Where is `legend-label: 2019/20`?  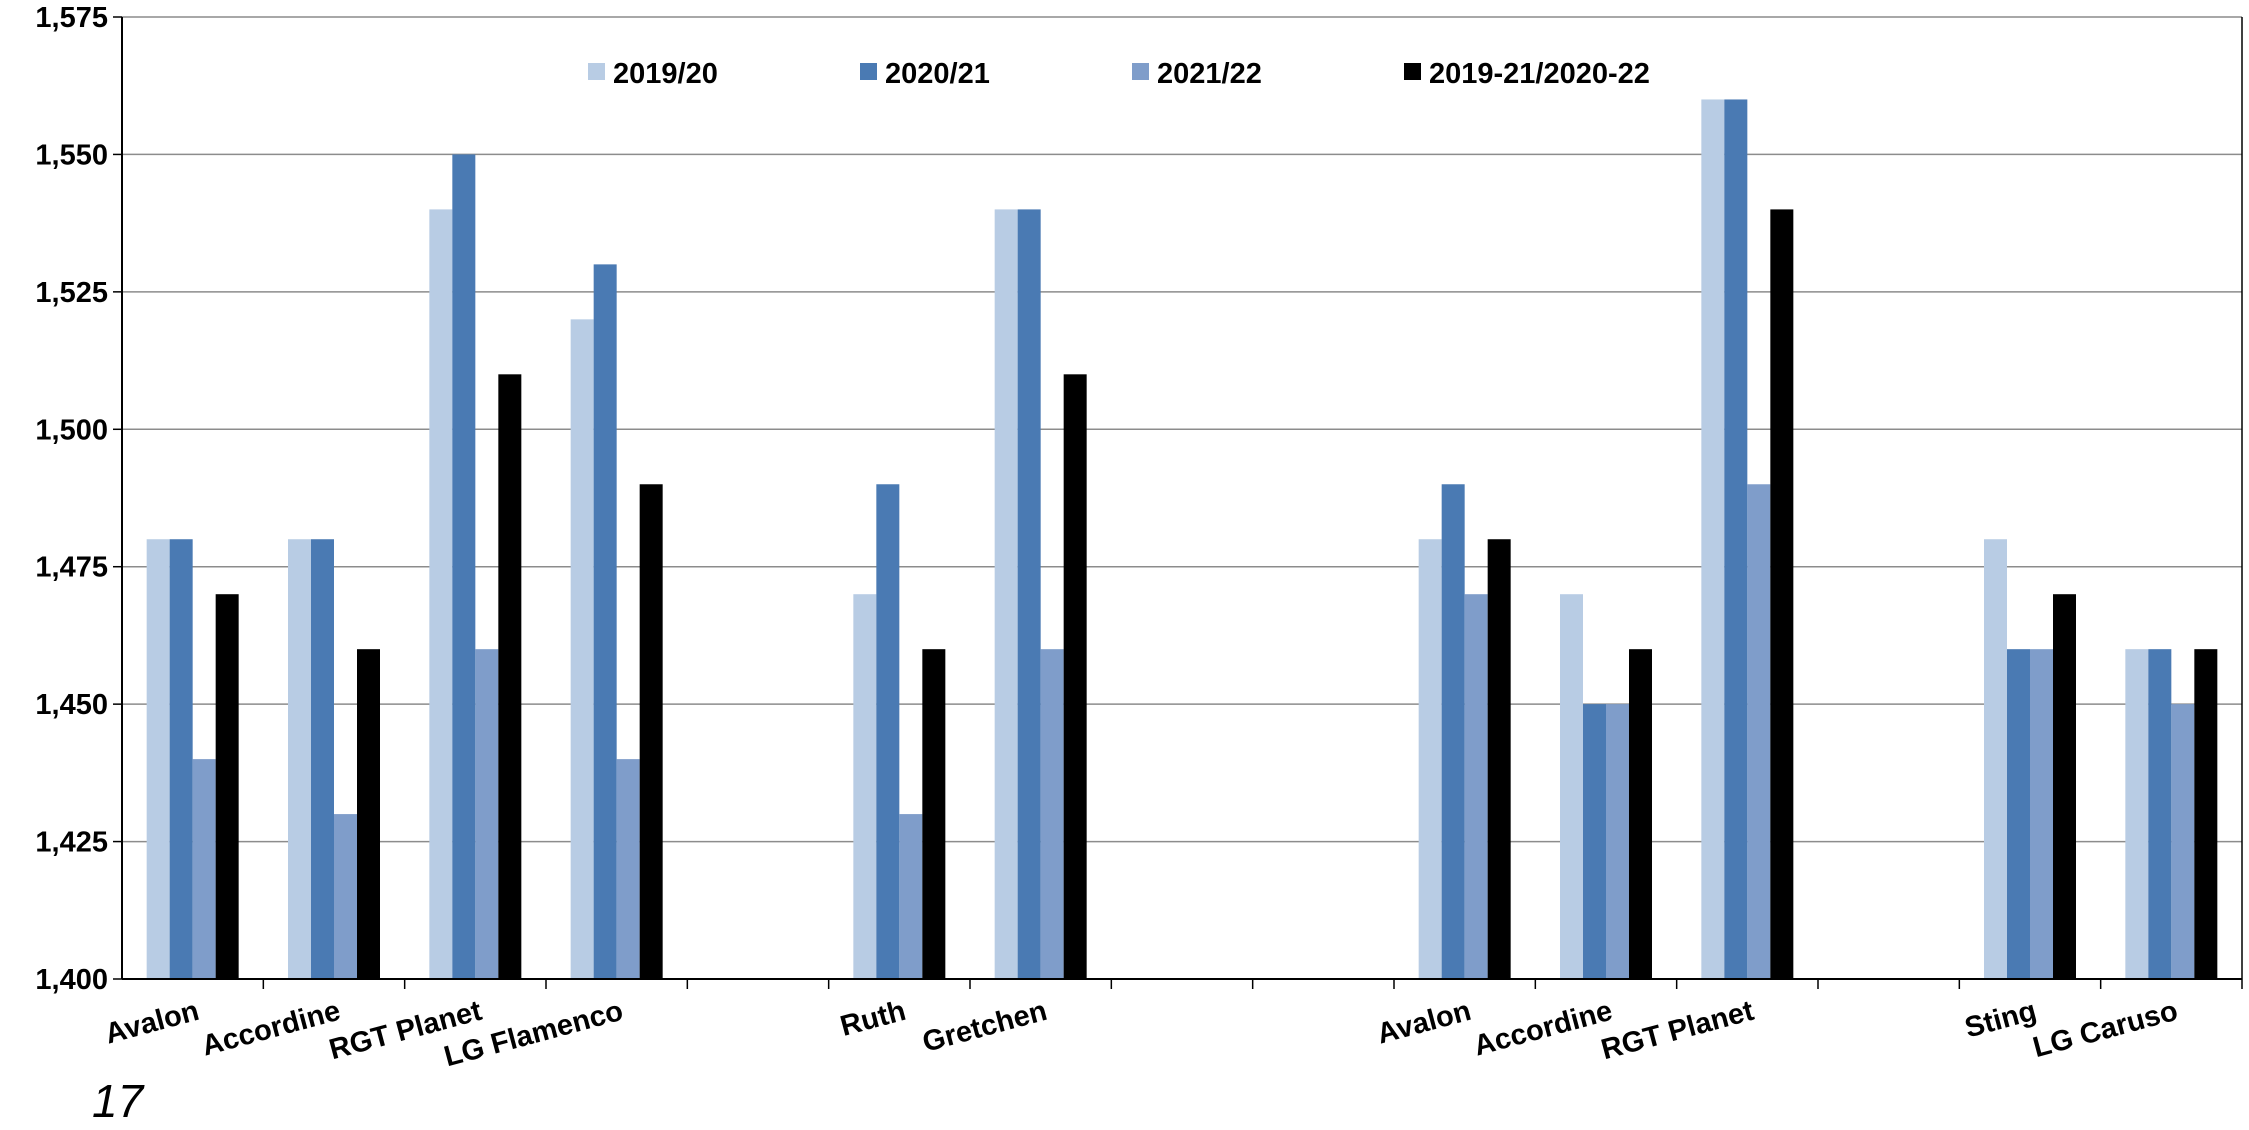
legend-label: 2019/20 is located at coordinates (665, 74).